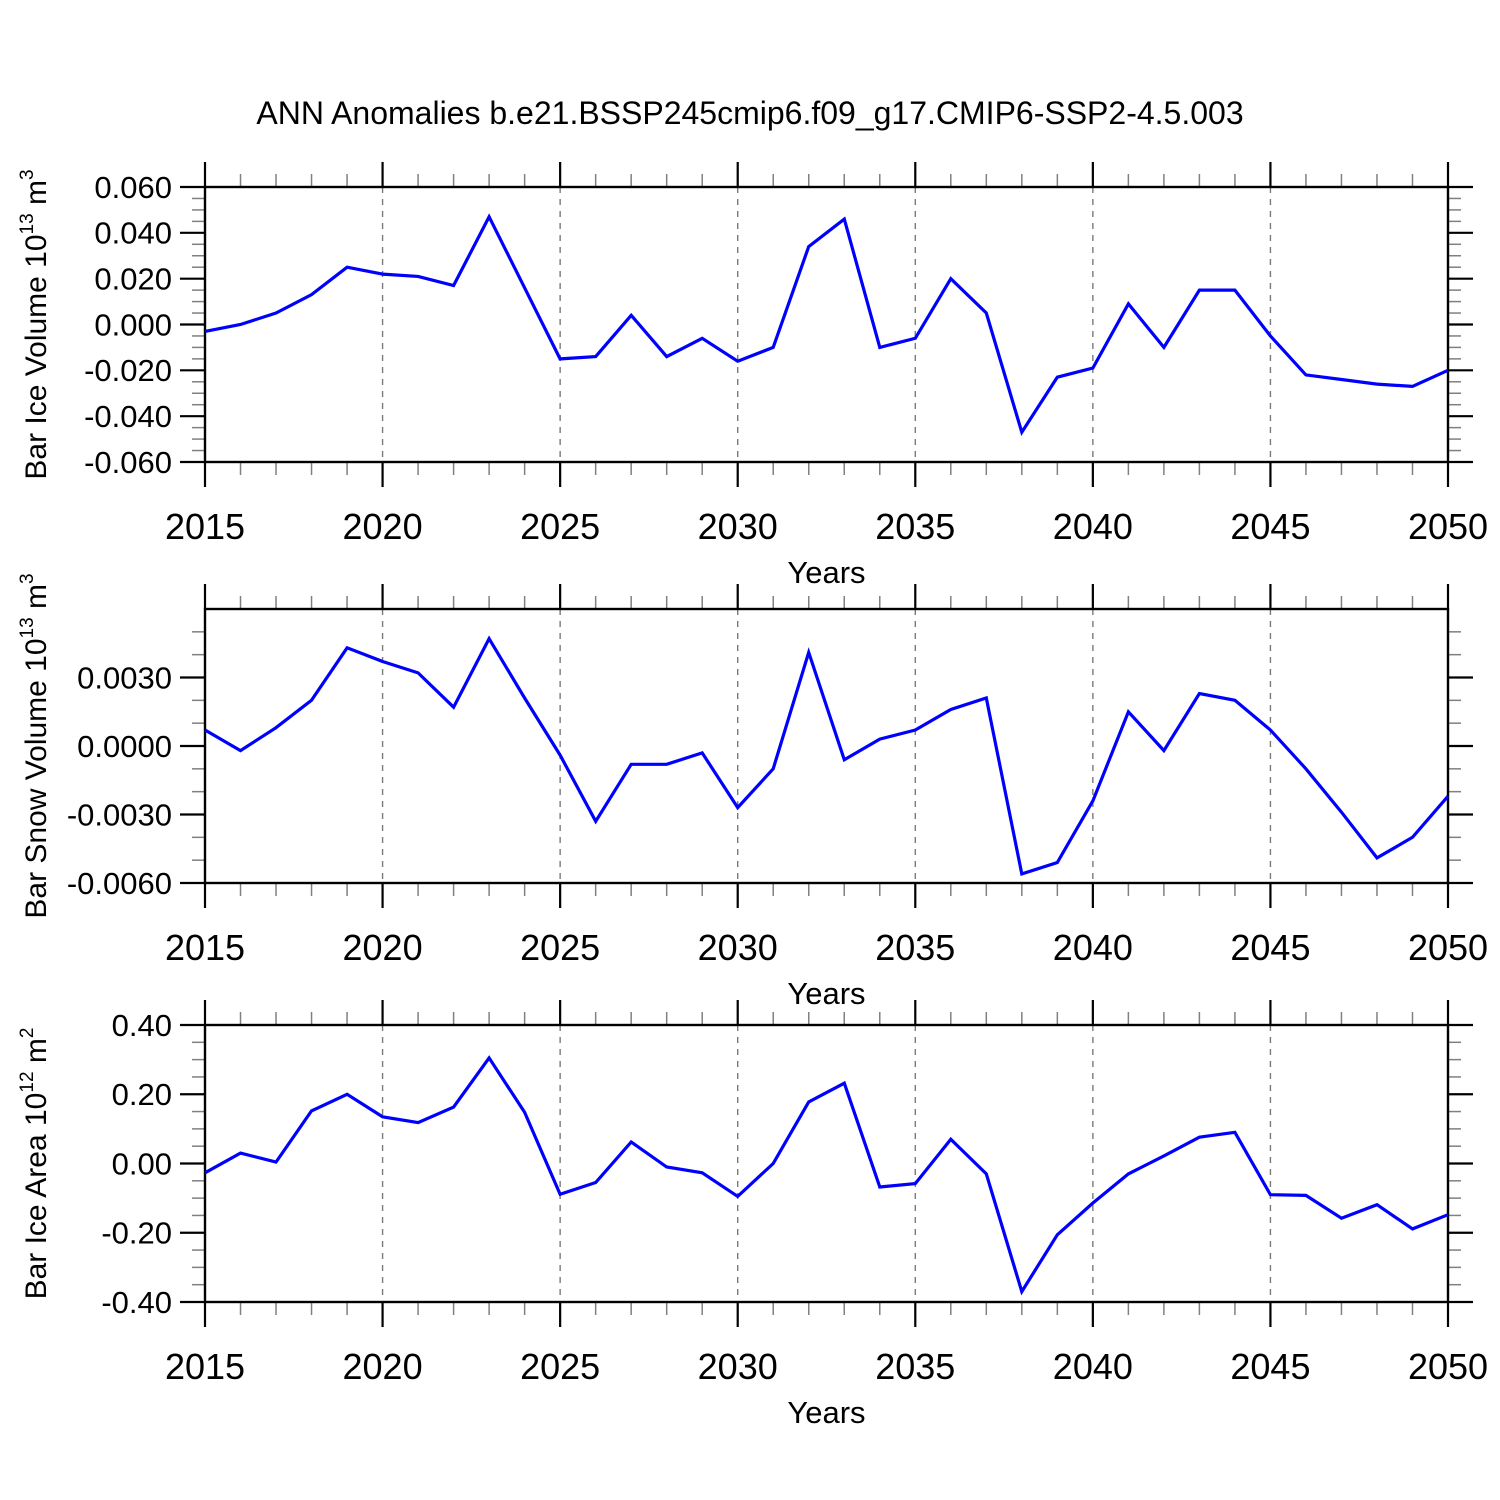  Describe the element at coordinates (128, 370) in the screenshot. I see `y-tick-label: -0.020` at that location.